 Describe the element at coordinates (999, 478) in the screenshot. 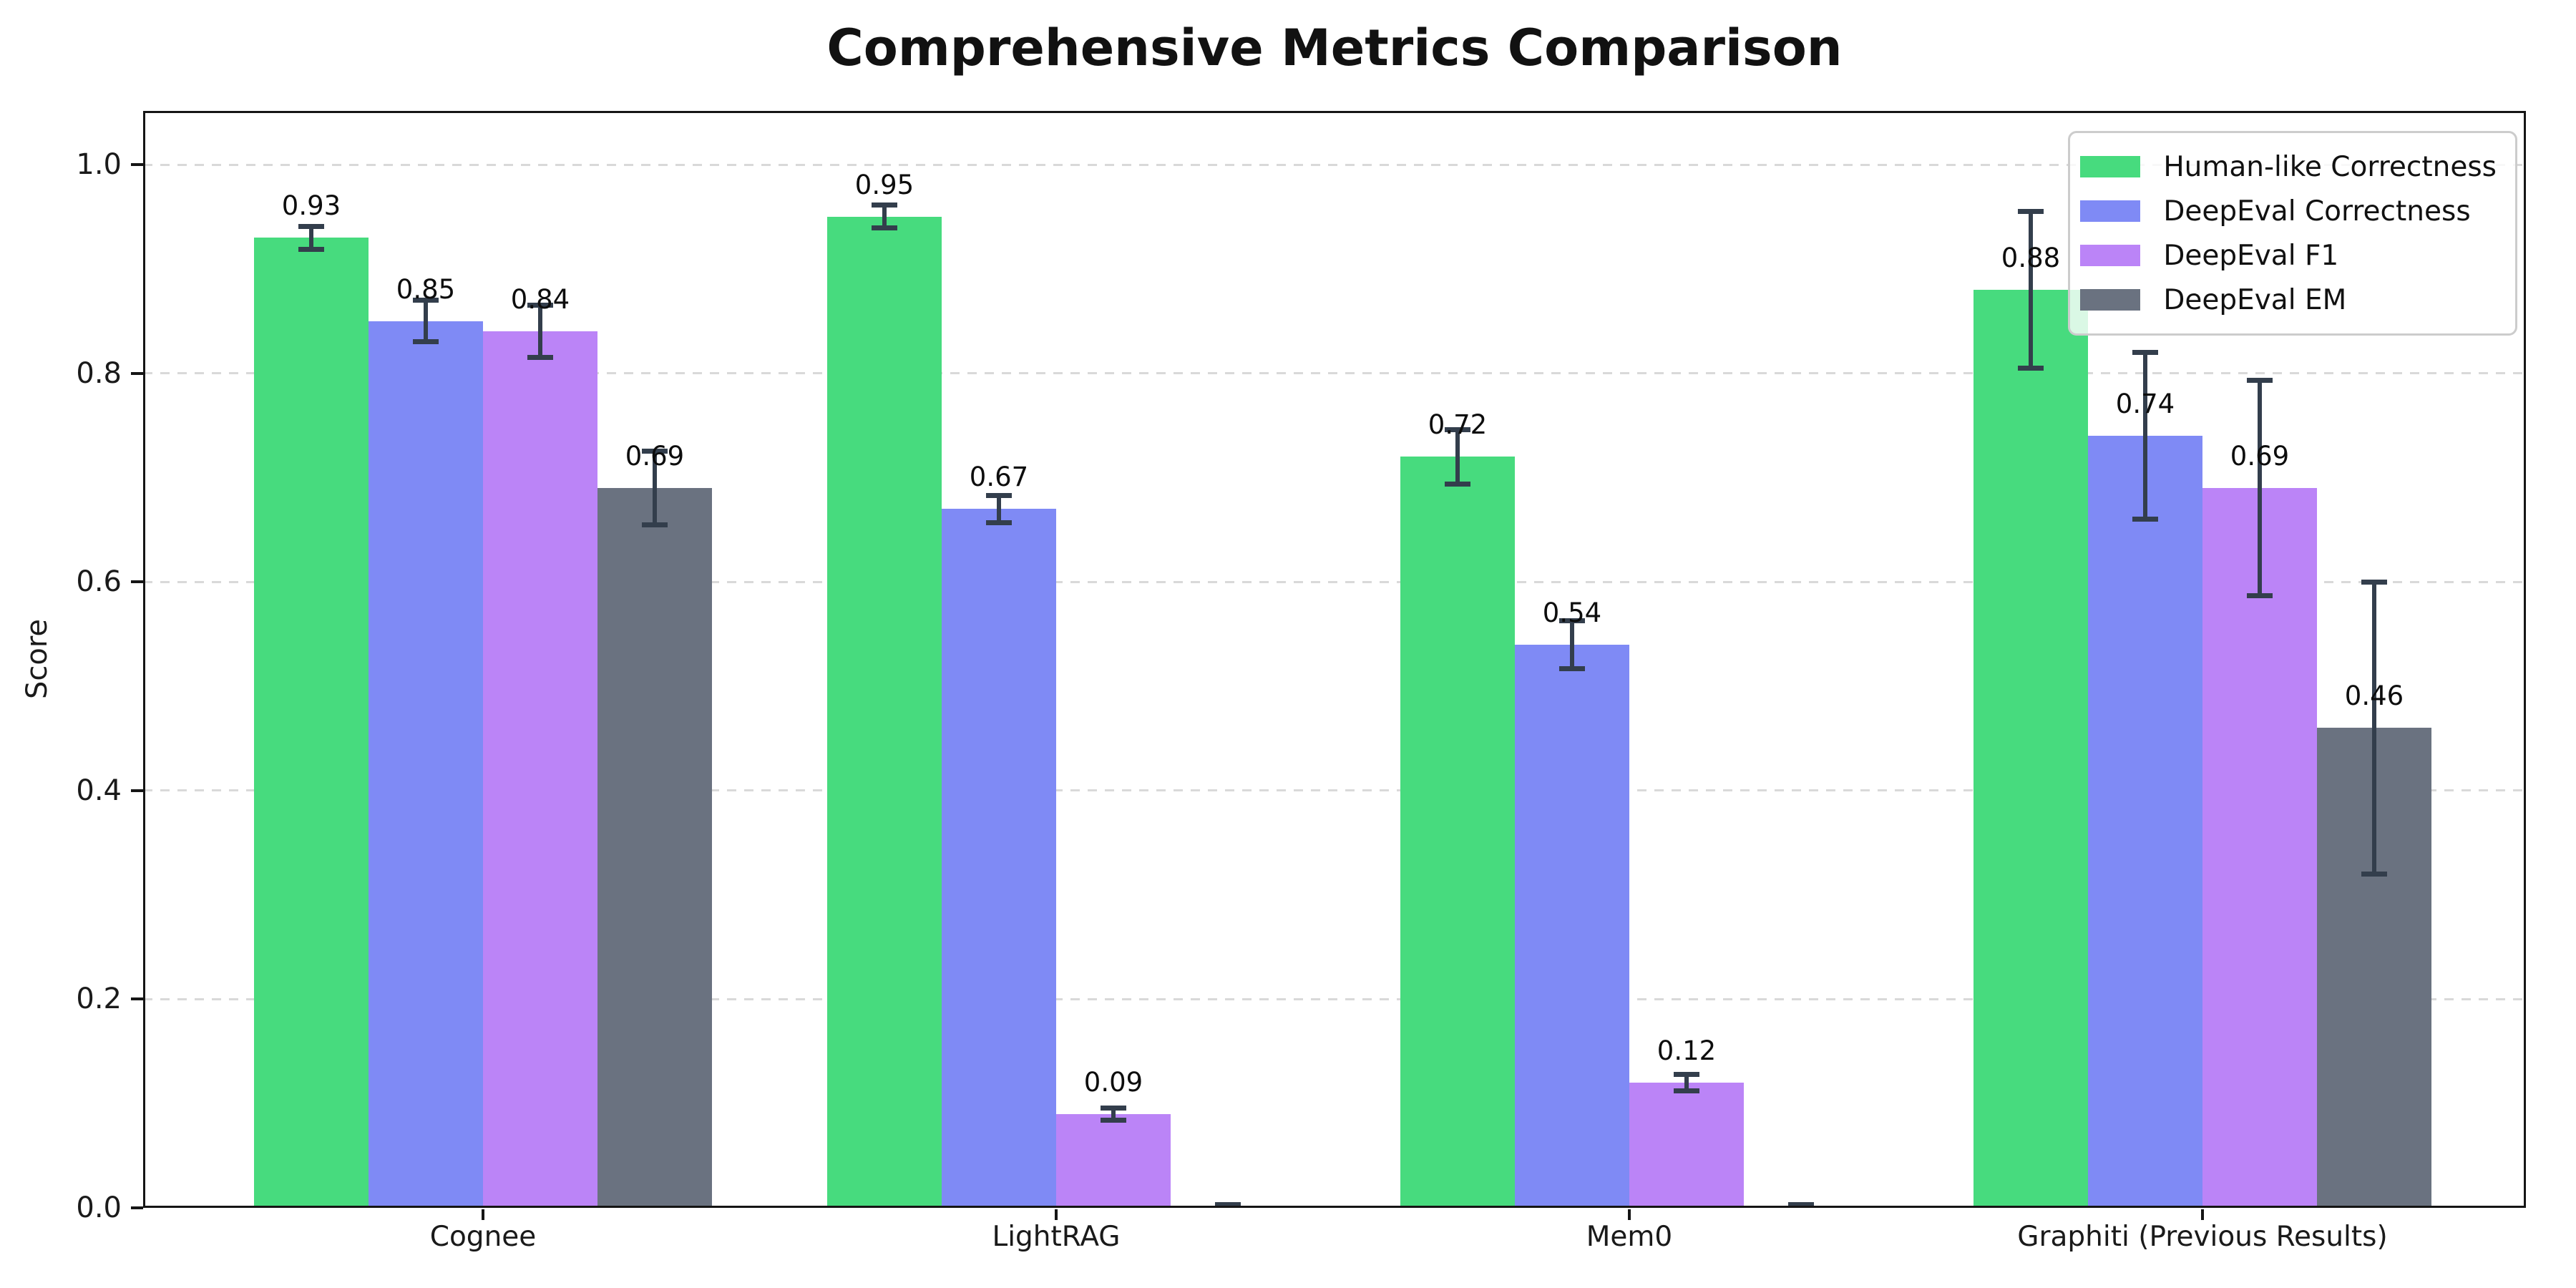

I see `bar-value-label: 0.67` at that location.